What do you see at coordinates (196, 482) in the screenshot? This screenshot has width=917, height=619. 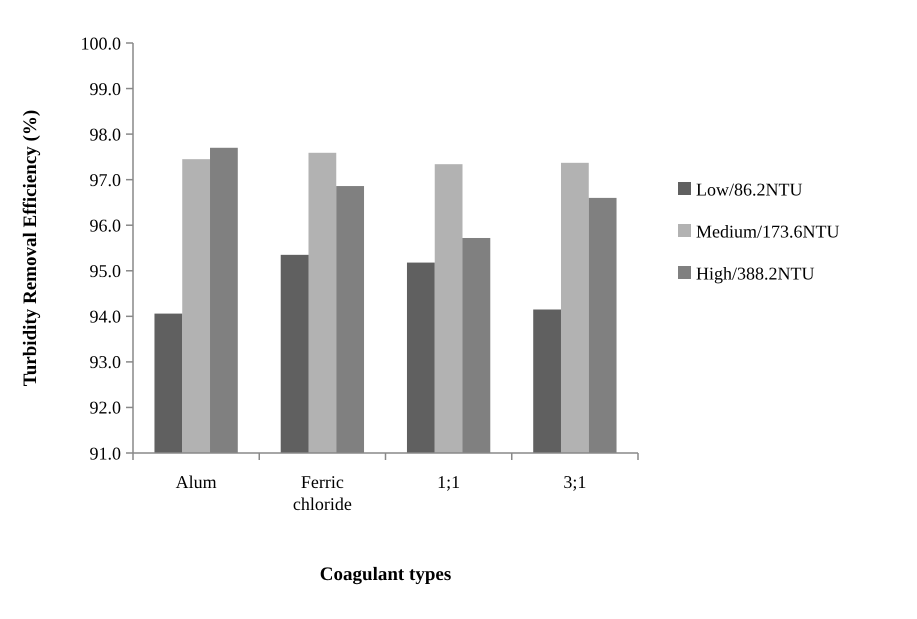 I see `x-tick-label: Alum` at bounding box center [196, 482].